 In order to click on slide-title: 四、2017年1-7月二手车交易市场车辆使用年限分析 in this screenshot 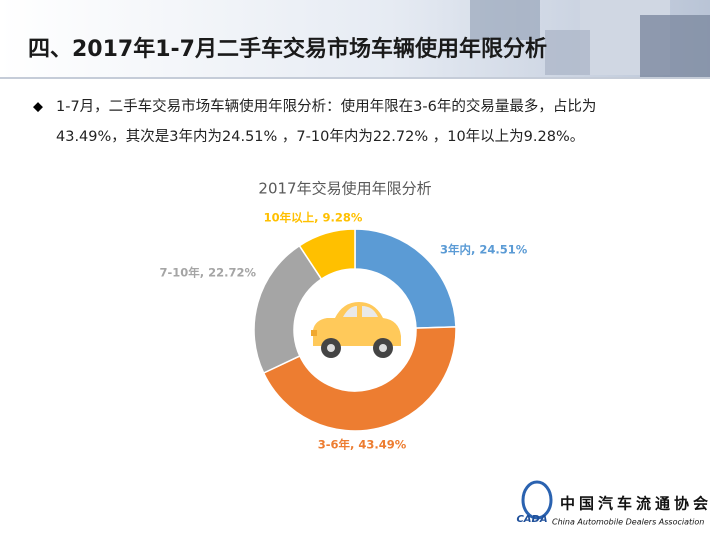, I will do `click(287, 49)`.